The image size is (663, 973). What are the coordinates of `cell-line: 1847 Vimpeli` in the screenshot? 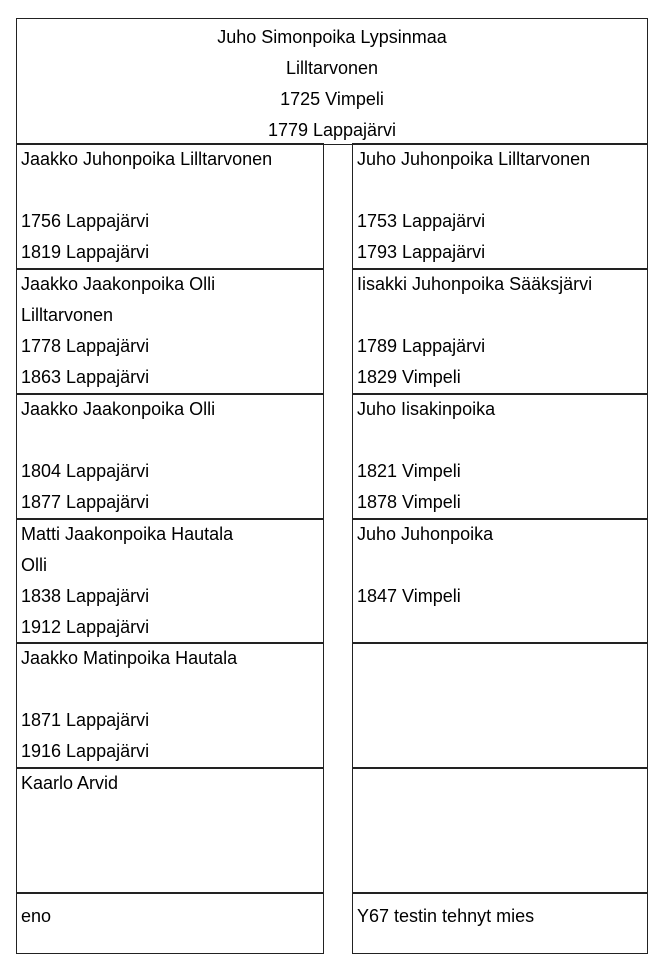 It's located at (409, 596).